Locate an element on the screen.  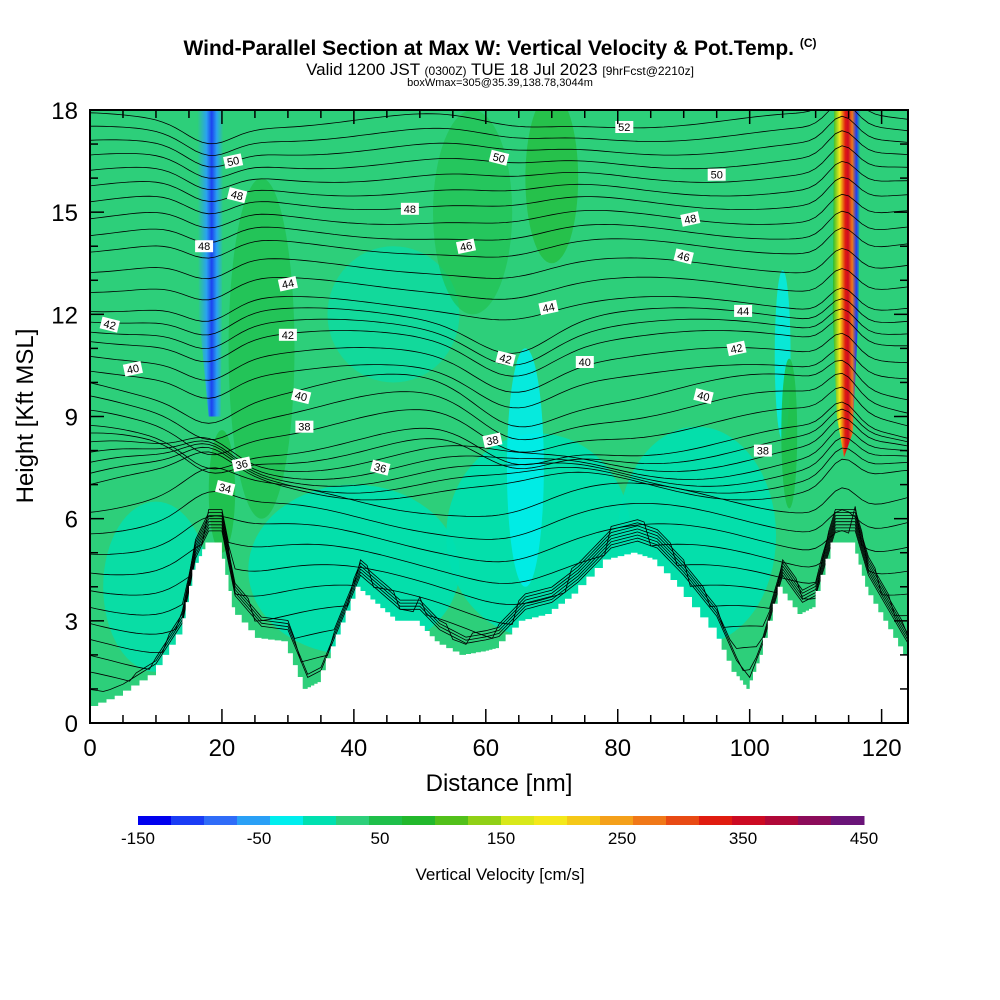
x-tick-label: 40 is located at coordinates (354, 748).